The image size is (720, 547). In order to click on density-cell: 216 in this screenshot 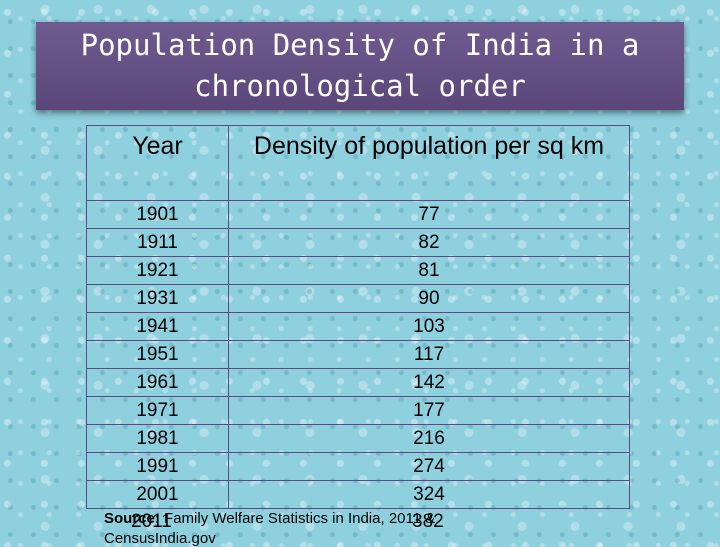, I will do `click(429, 438)`.